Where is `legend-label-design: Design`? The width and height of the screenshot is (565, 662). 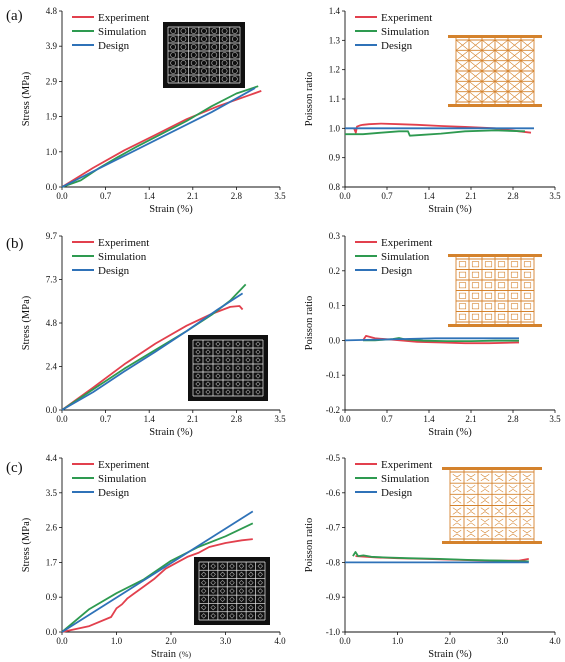
legend-label-design: Design is located at coordinates (397, 493).